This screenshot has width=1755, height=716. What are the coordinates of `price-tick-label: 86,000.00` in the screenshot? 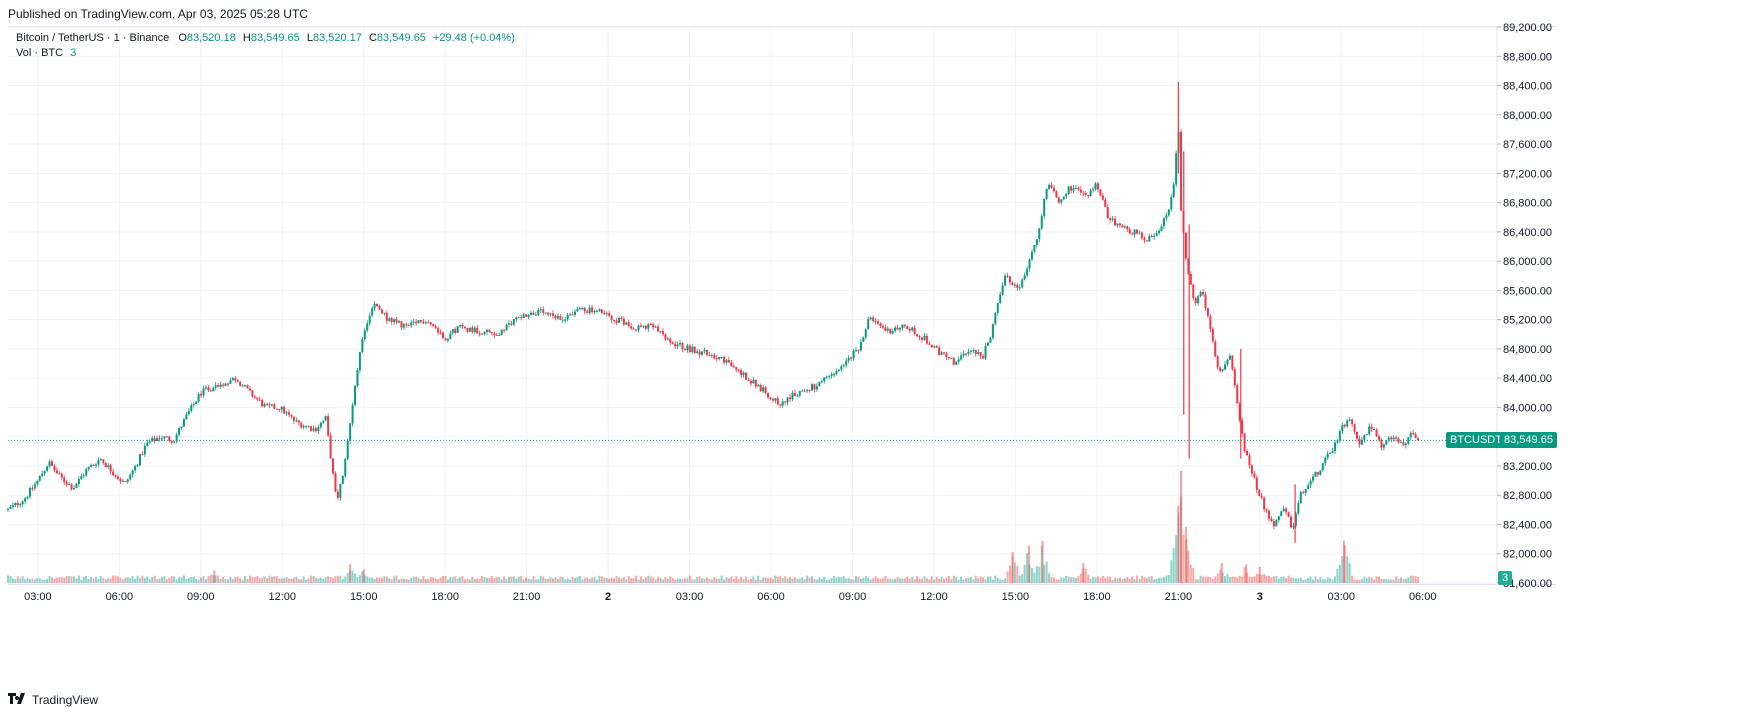 It's located at (1527, 262).